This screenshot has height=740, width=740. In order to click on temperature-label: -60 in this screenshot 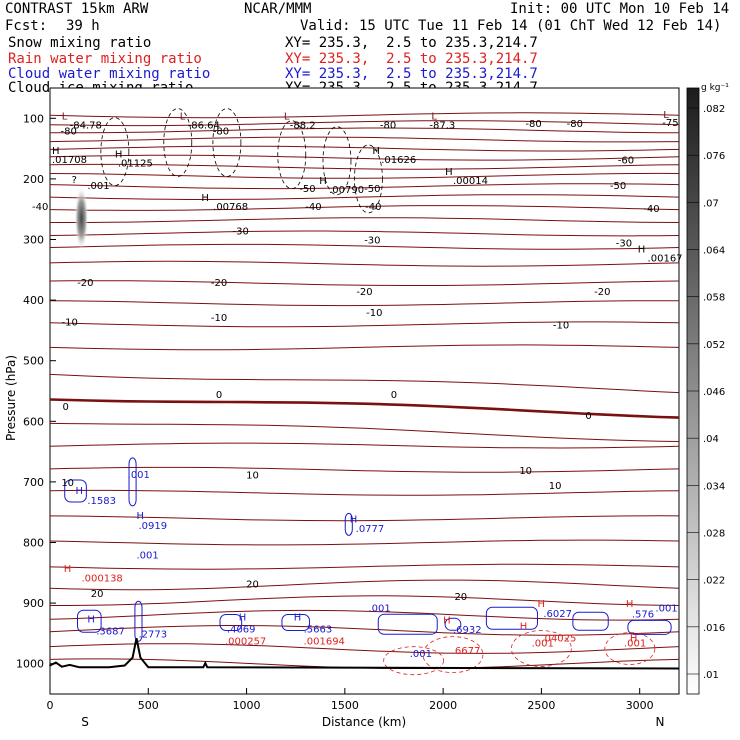, I will do `click(626, 161)`.